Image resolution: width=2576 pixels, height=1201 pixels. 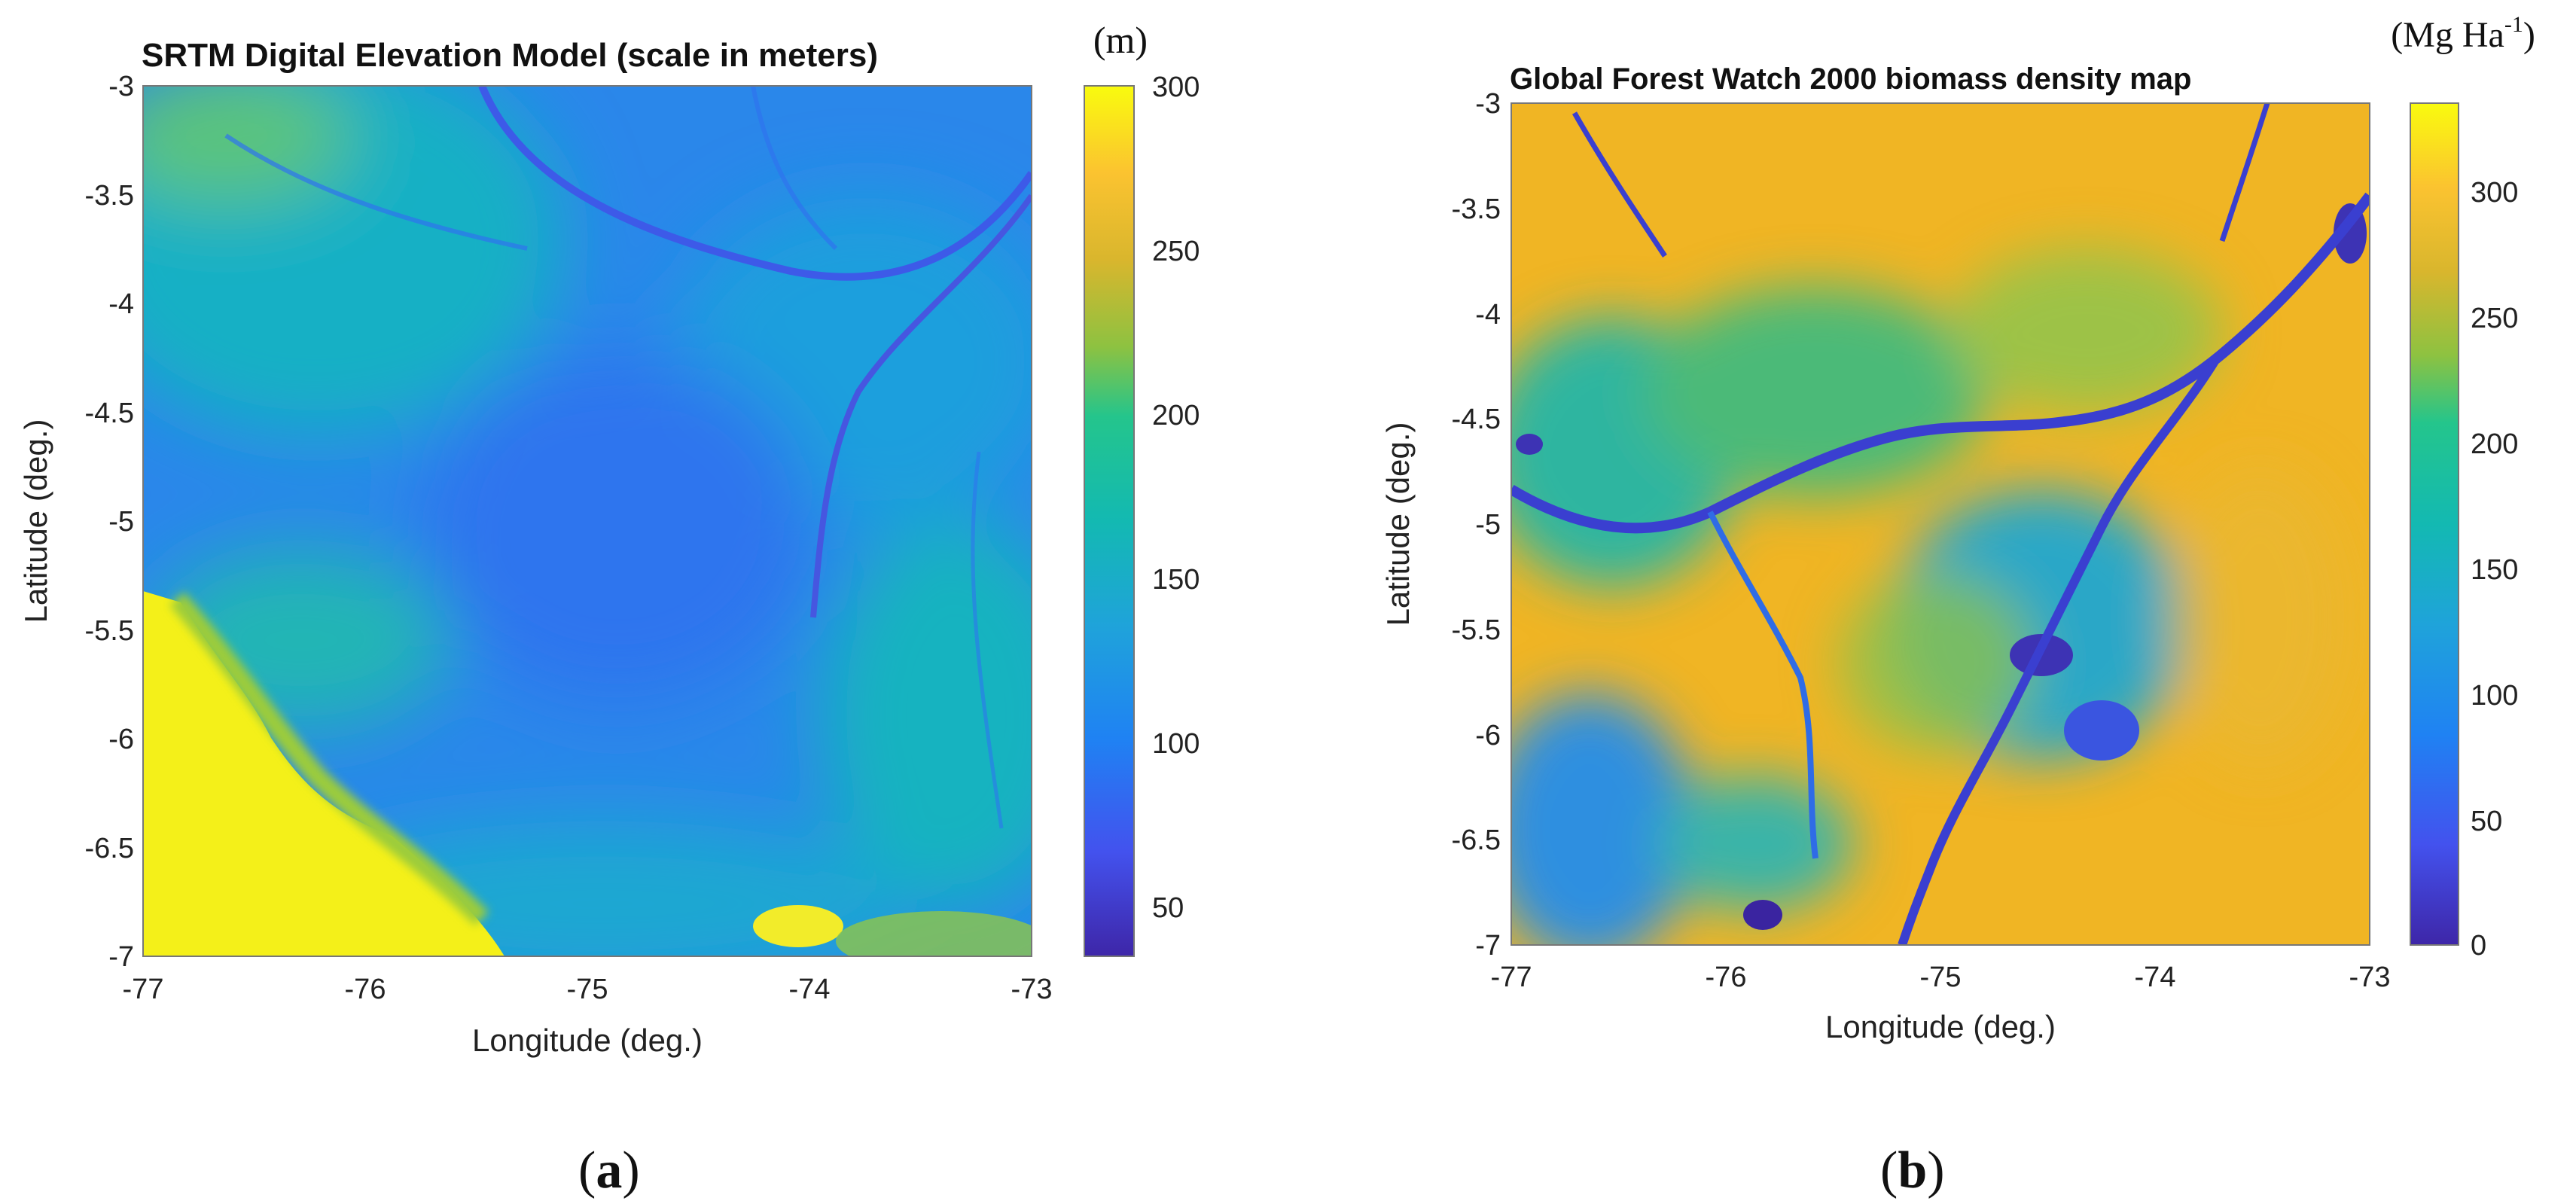 I want to click on x-axis-label-a: Longitude (deg.), so click(x=587, y=1040).